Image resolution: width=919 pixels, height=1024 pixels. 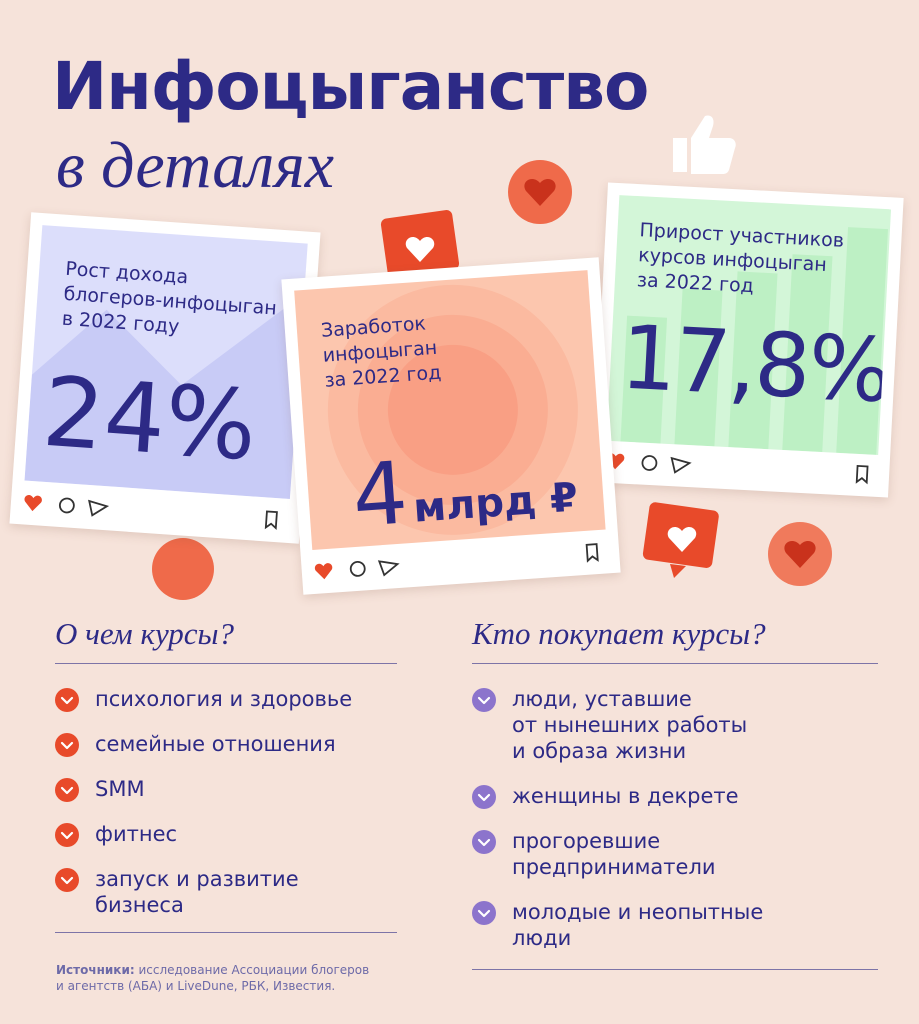 I want to click on thumb-icon, so click(x=704, y=144).